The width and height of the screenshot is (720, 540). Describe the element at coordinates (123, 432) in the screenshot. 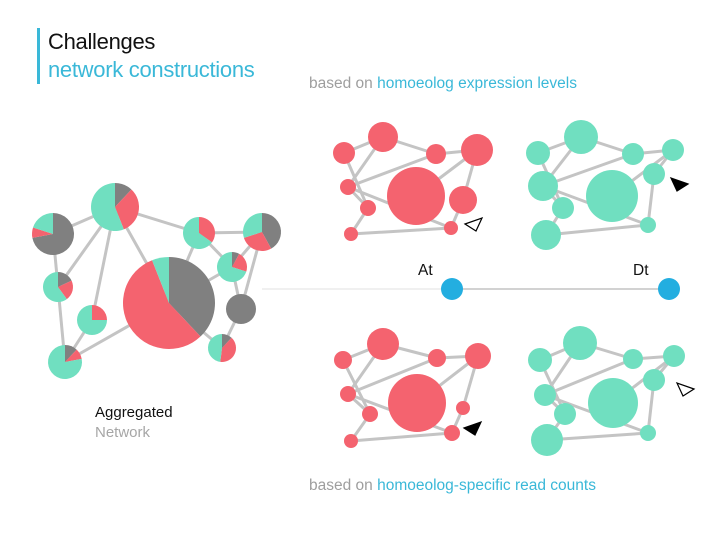

I see `aggregated-label-line2: Network` at that location.